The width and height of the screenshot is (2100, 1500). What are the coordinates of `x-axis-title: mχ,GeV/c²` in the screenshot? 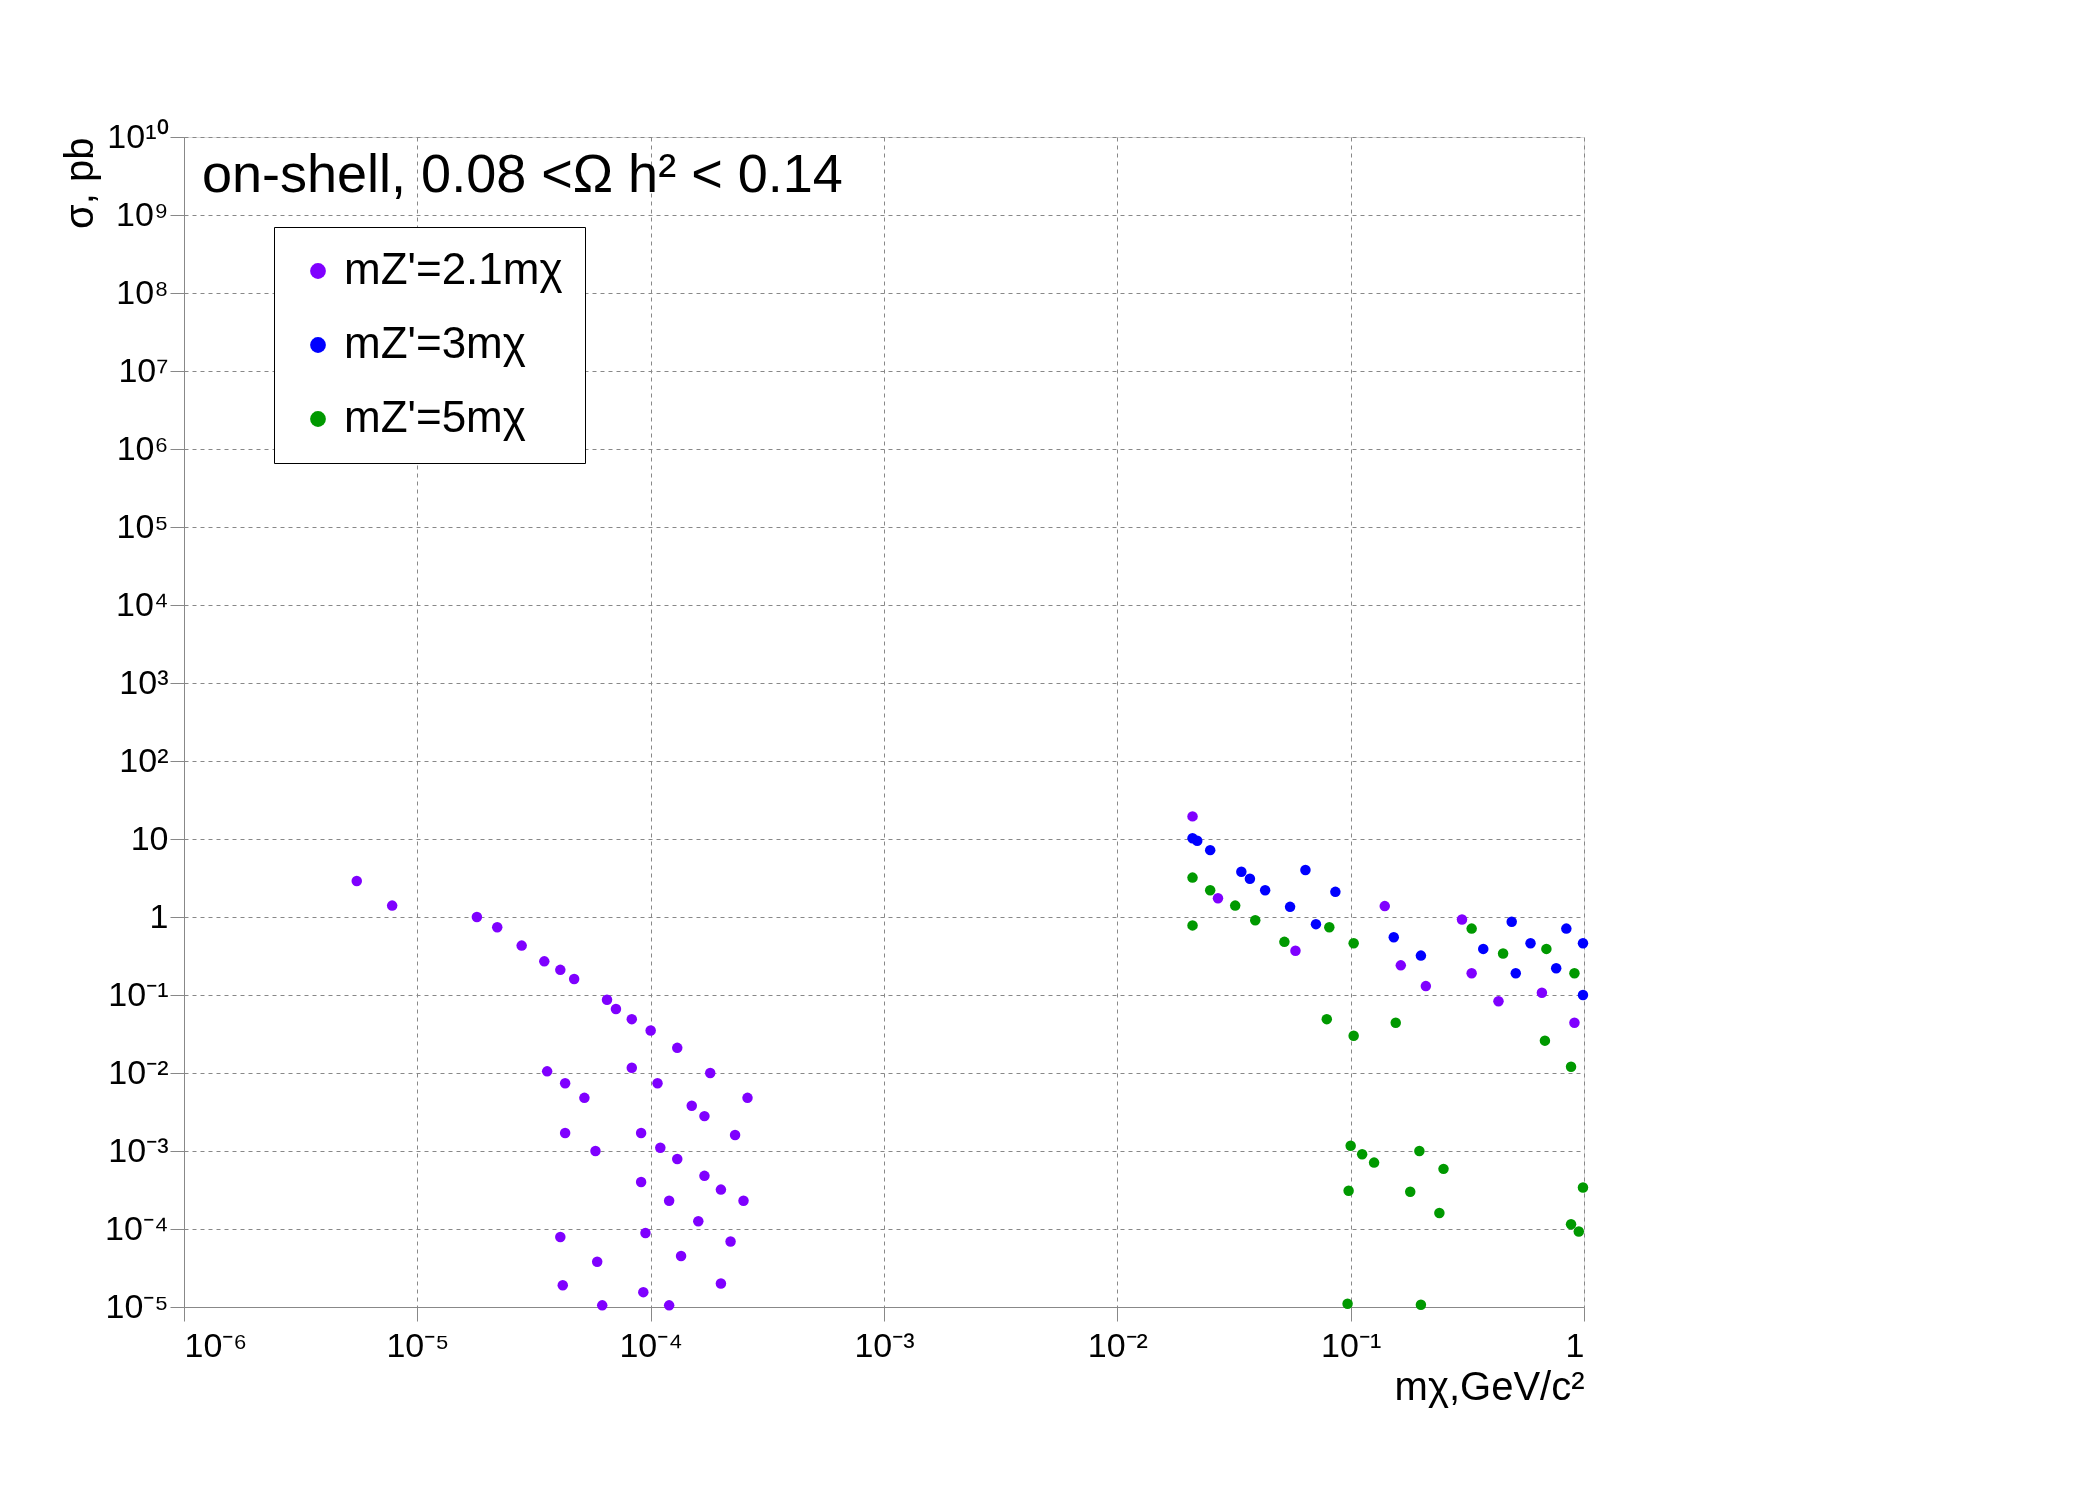 It's located at (1489, 1385).